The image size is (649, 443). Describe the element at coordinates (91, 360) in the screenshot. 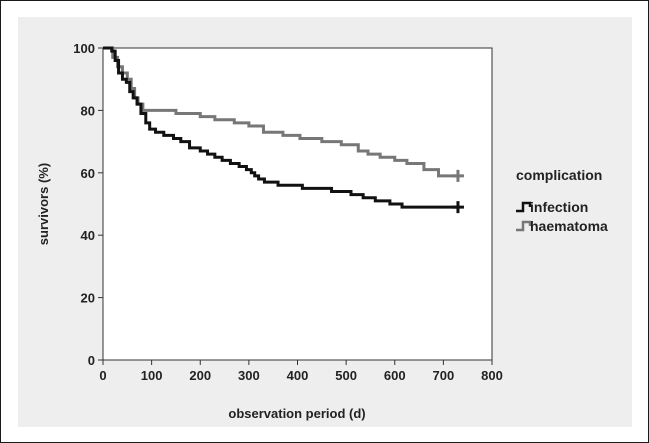

I see `y-tick-label: 0` at that location.